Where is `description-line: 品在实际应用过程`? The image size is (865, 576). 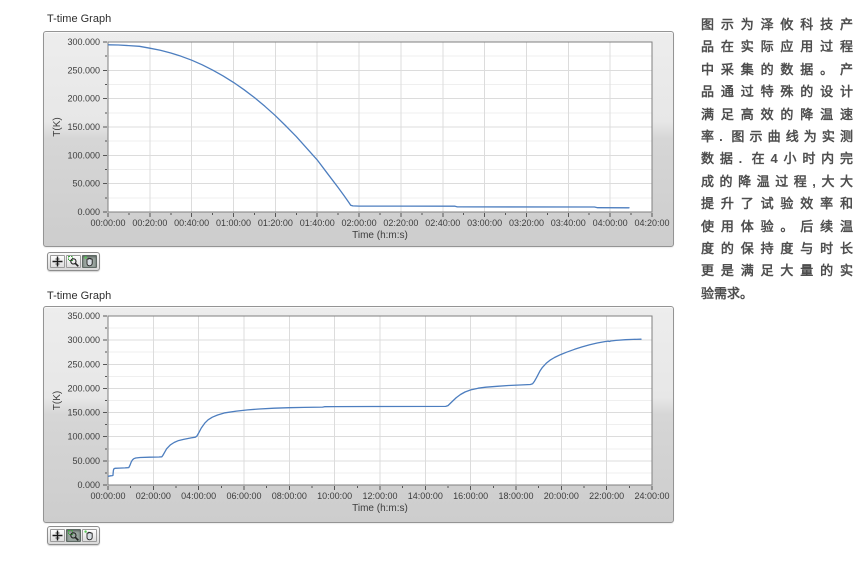
description-line: 品在实际应用过程 is located at coordinates (777, 47).